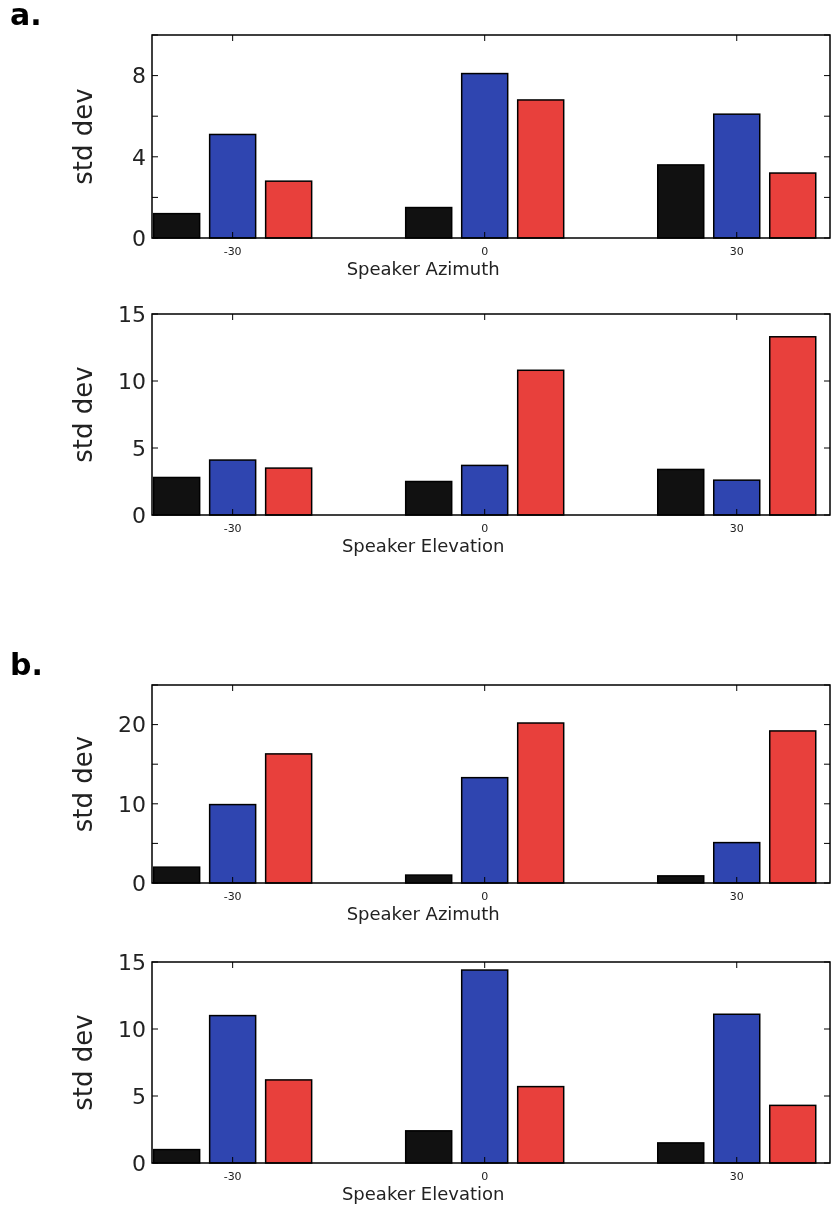 This screenshot has width=833, height=1213. What do you see at coordinates (139, 157) in the screenshot?
I see `y-tick-label: 4` at bounding box center [139, 157].